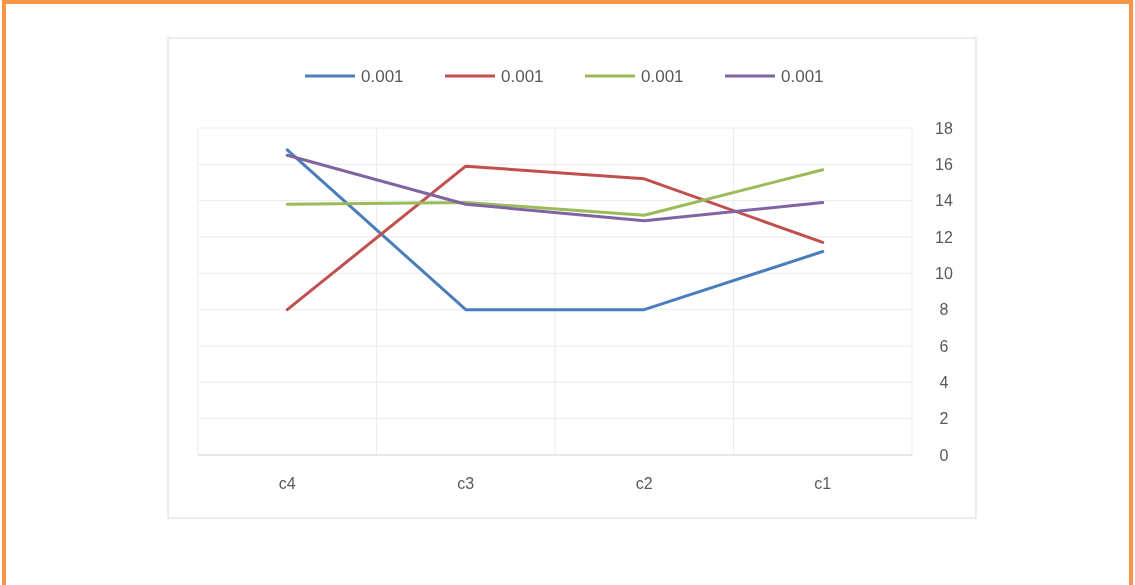  What do you see at coordinates (944, 310) in the screenshot?
I see `y-tick-label: 8` at bounding box center [944, 310].